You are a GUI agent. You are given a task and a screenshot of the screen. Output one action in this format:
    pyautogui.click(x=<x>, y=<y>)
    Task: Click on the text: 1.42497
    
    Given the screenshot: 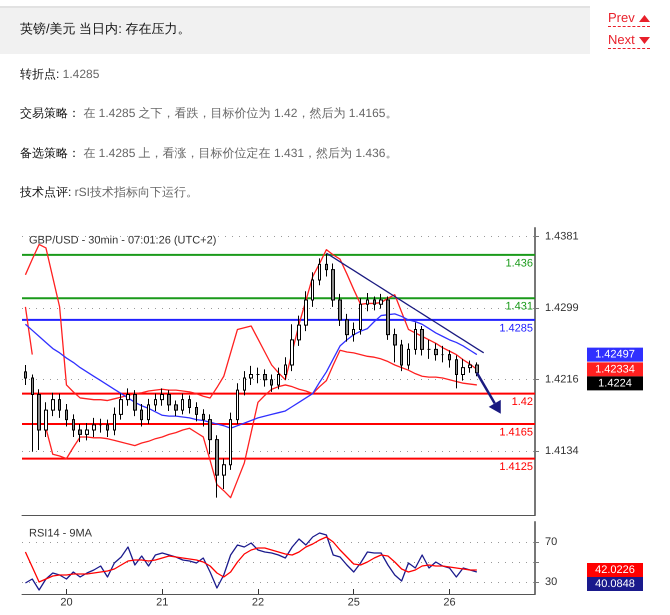 What is the action you would take?
    pyautogui.click(x=615, y=354)
    